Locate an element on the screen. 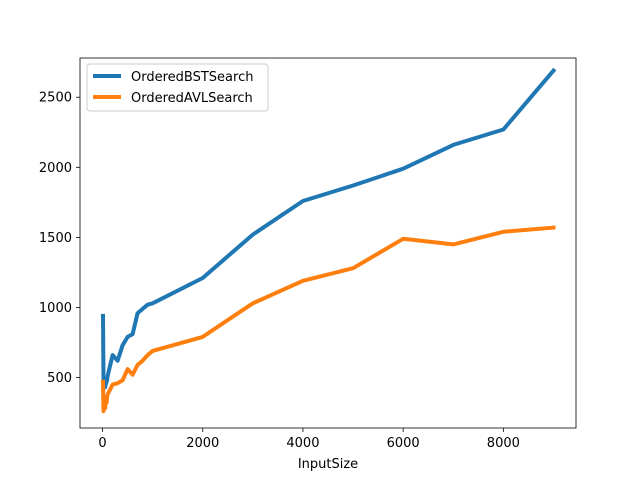 The height and width of the screenshot is (480, 640). legend-box is located at coordinates (177, 87).